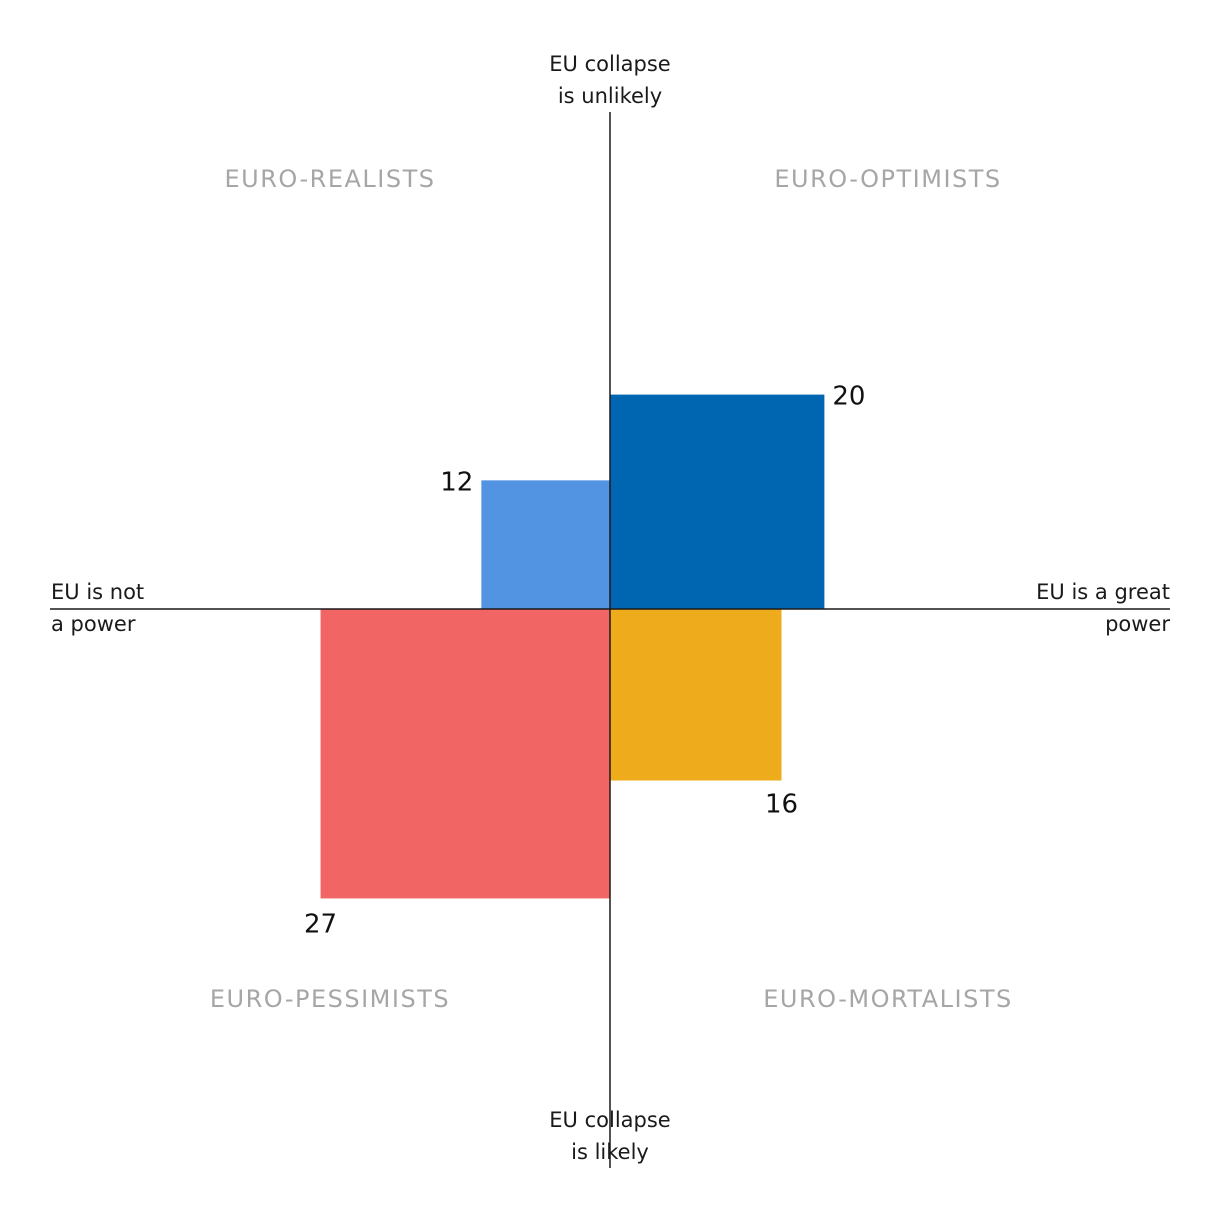 The image size is (1220, 1218). Describe the element at coordinates (717, 501) in the screenshot. I see `square-top-right` at that location.